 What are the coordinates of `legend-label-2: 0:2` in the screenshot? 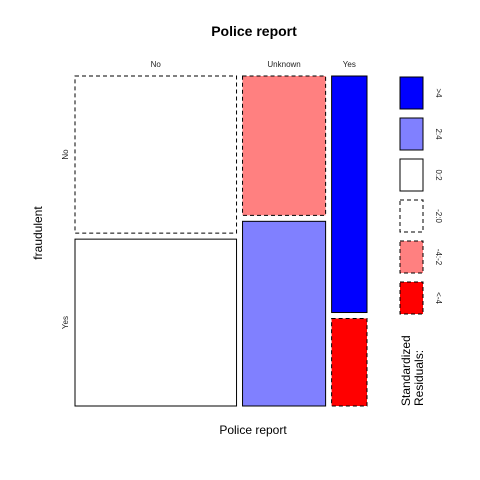 It's located at (438, 175).